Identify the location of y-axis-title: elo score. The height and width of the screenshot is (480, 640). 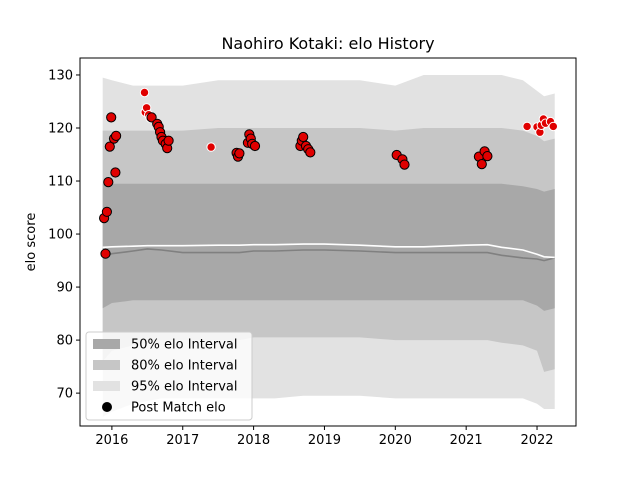
(31, 242).